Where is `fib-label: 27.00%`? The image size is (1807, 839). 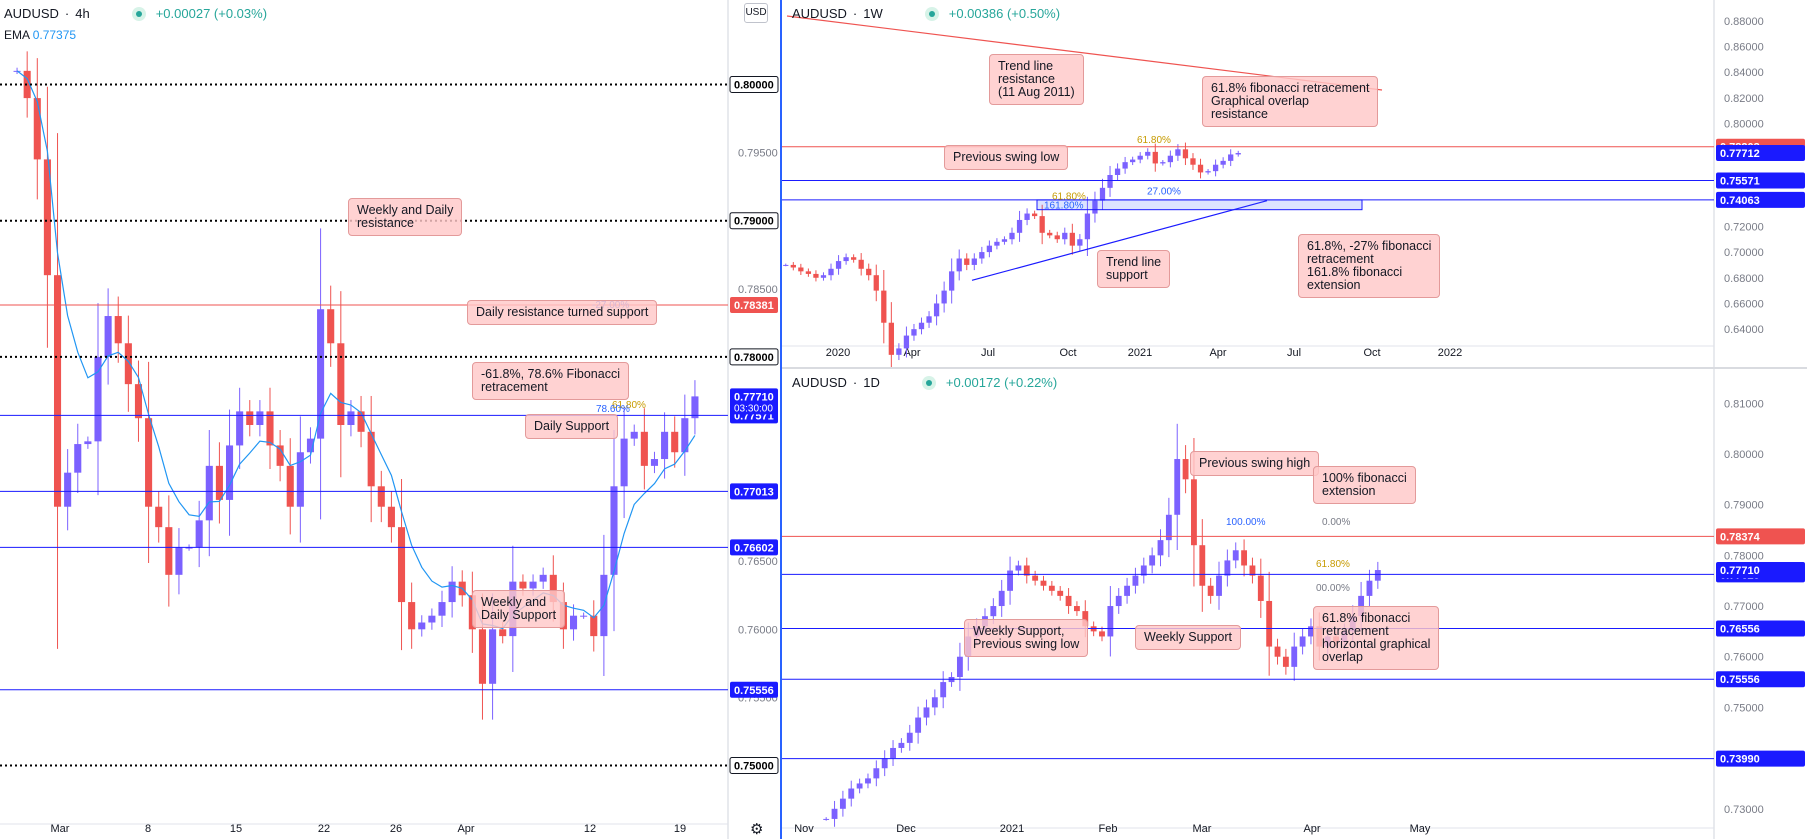
fib-label: 27.00% is located at coordinates (1164, 191).